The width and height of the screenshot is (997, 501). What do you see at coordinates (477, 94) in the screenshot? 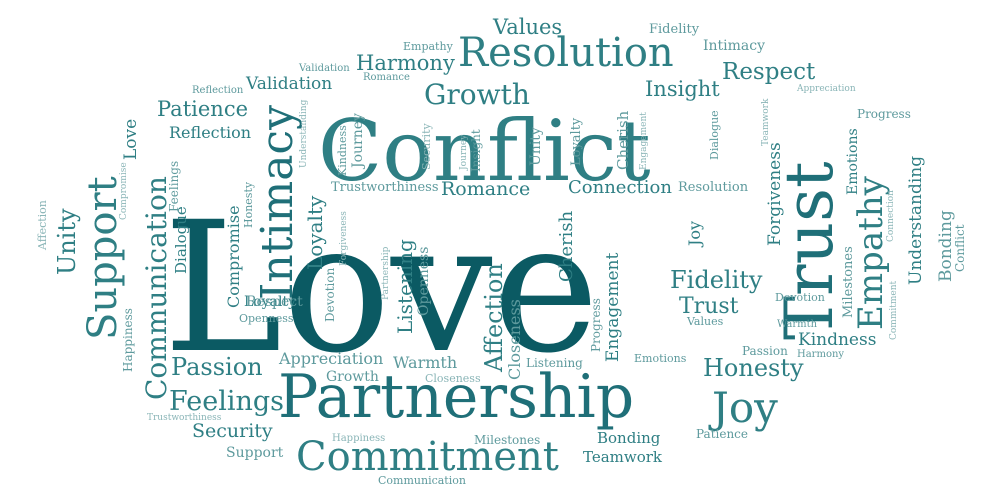
I see `word-growth: Growth` at bounding box center [477, 94].